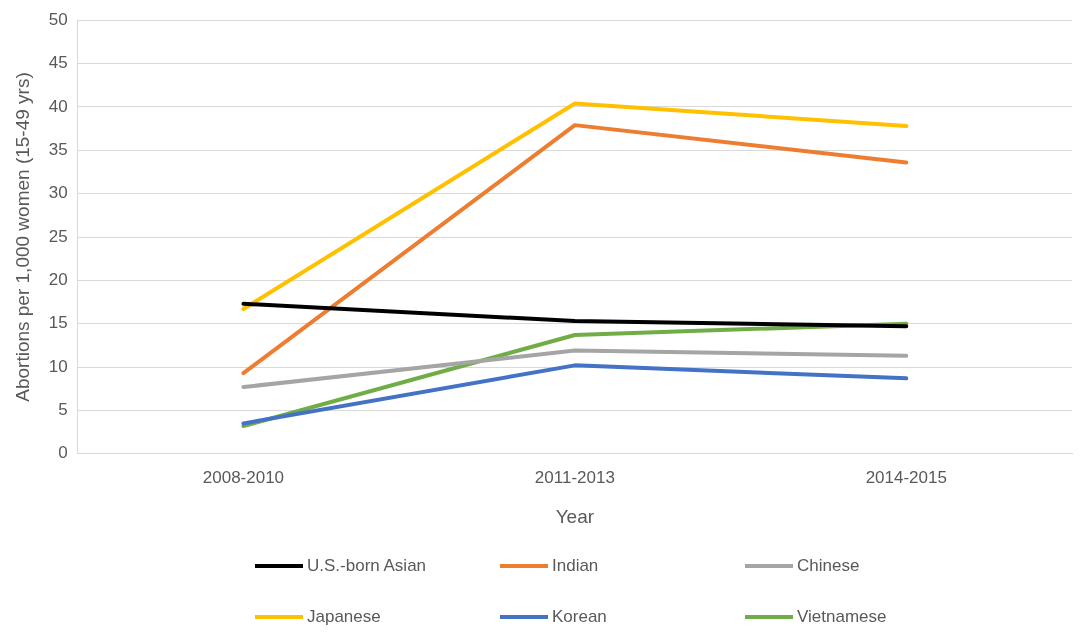  What do you see at coordinates (344, 616) in the screenshot?
I see `legend-label: Japanese` at bounding box center [344, 616].